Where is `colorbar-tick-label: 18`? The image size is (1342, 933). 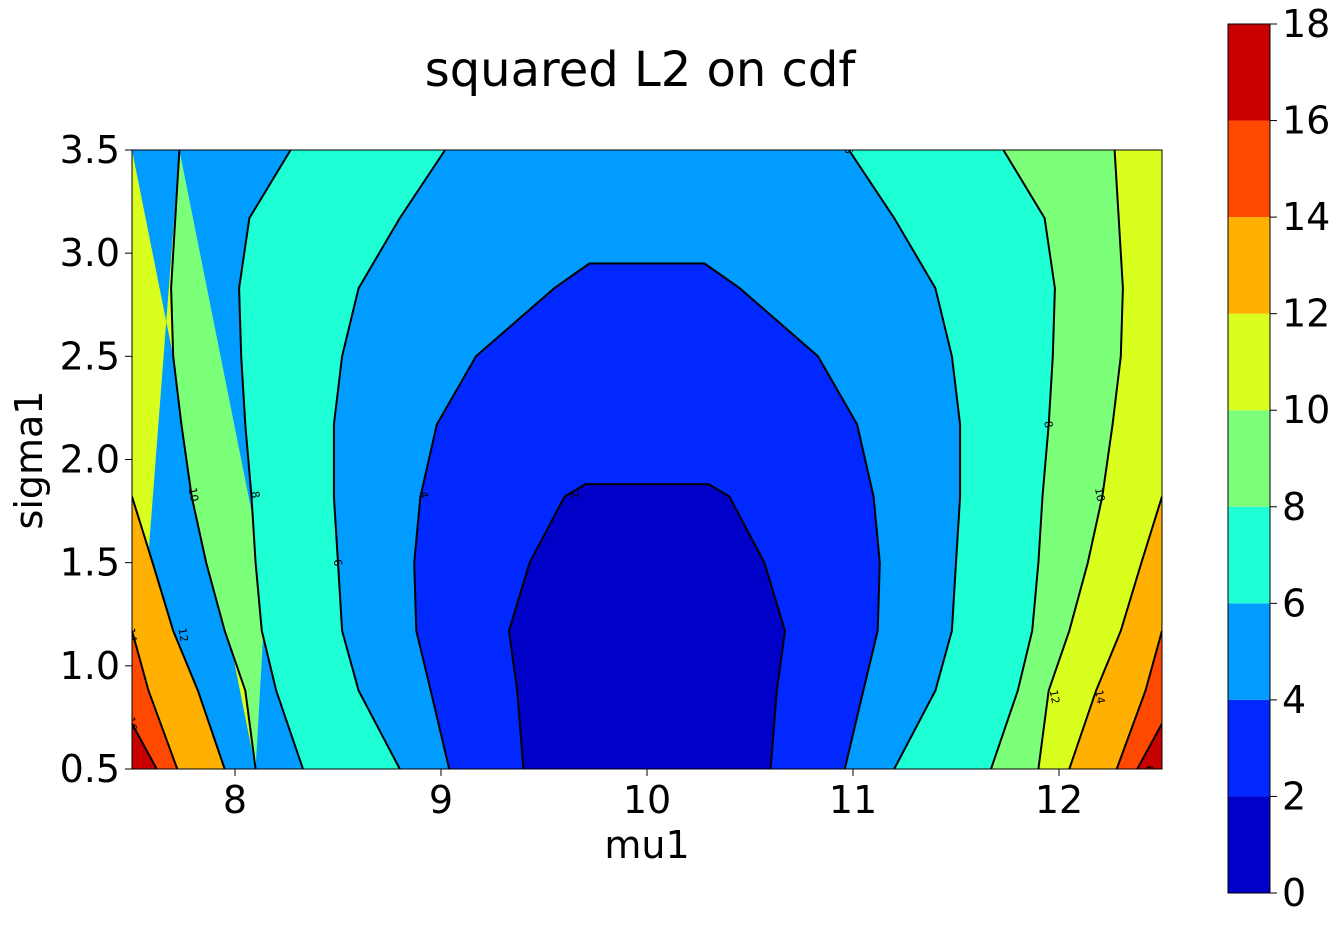
colorbar-tick-label: 18 is located at coordinates (1306, 24).